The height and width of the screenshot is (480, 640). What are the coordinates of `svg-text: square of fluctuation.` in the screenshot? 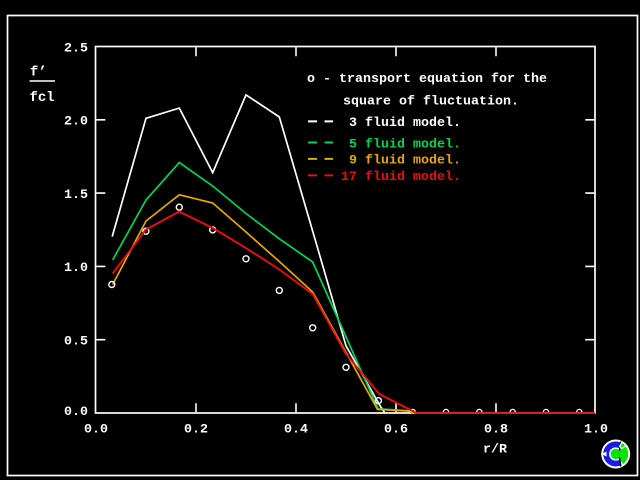 It's located at (431, 101).